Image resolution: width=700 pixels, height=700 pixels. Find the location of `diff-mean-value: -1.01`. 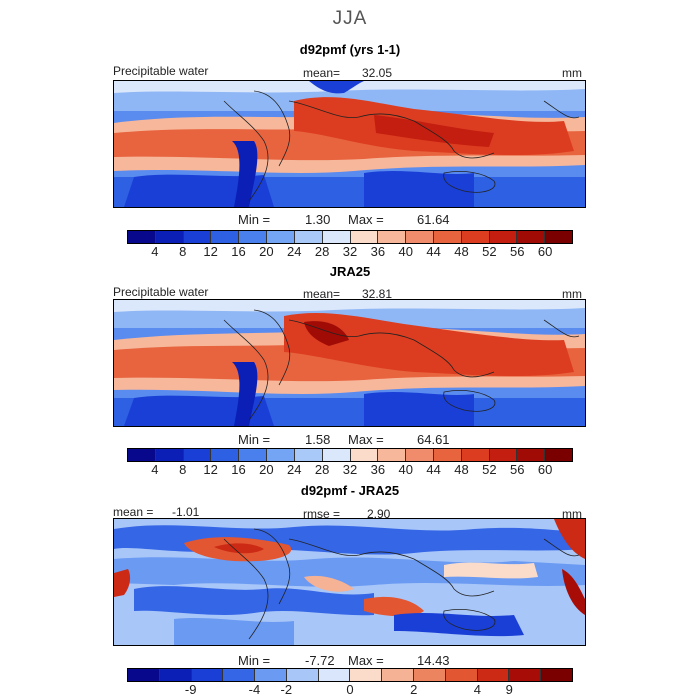

diff-mean-value: -1.01 is located at coordinates (186, 512).